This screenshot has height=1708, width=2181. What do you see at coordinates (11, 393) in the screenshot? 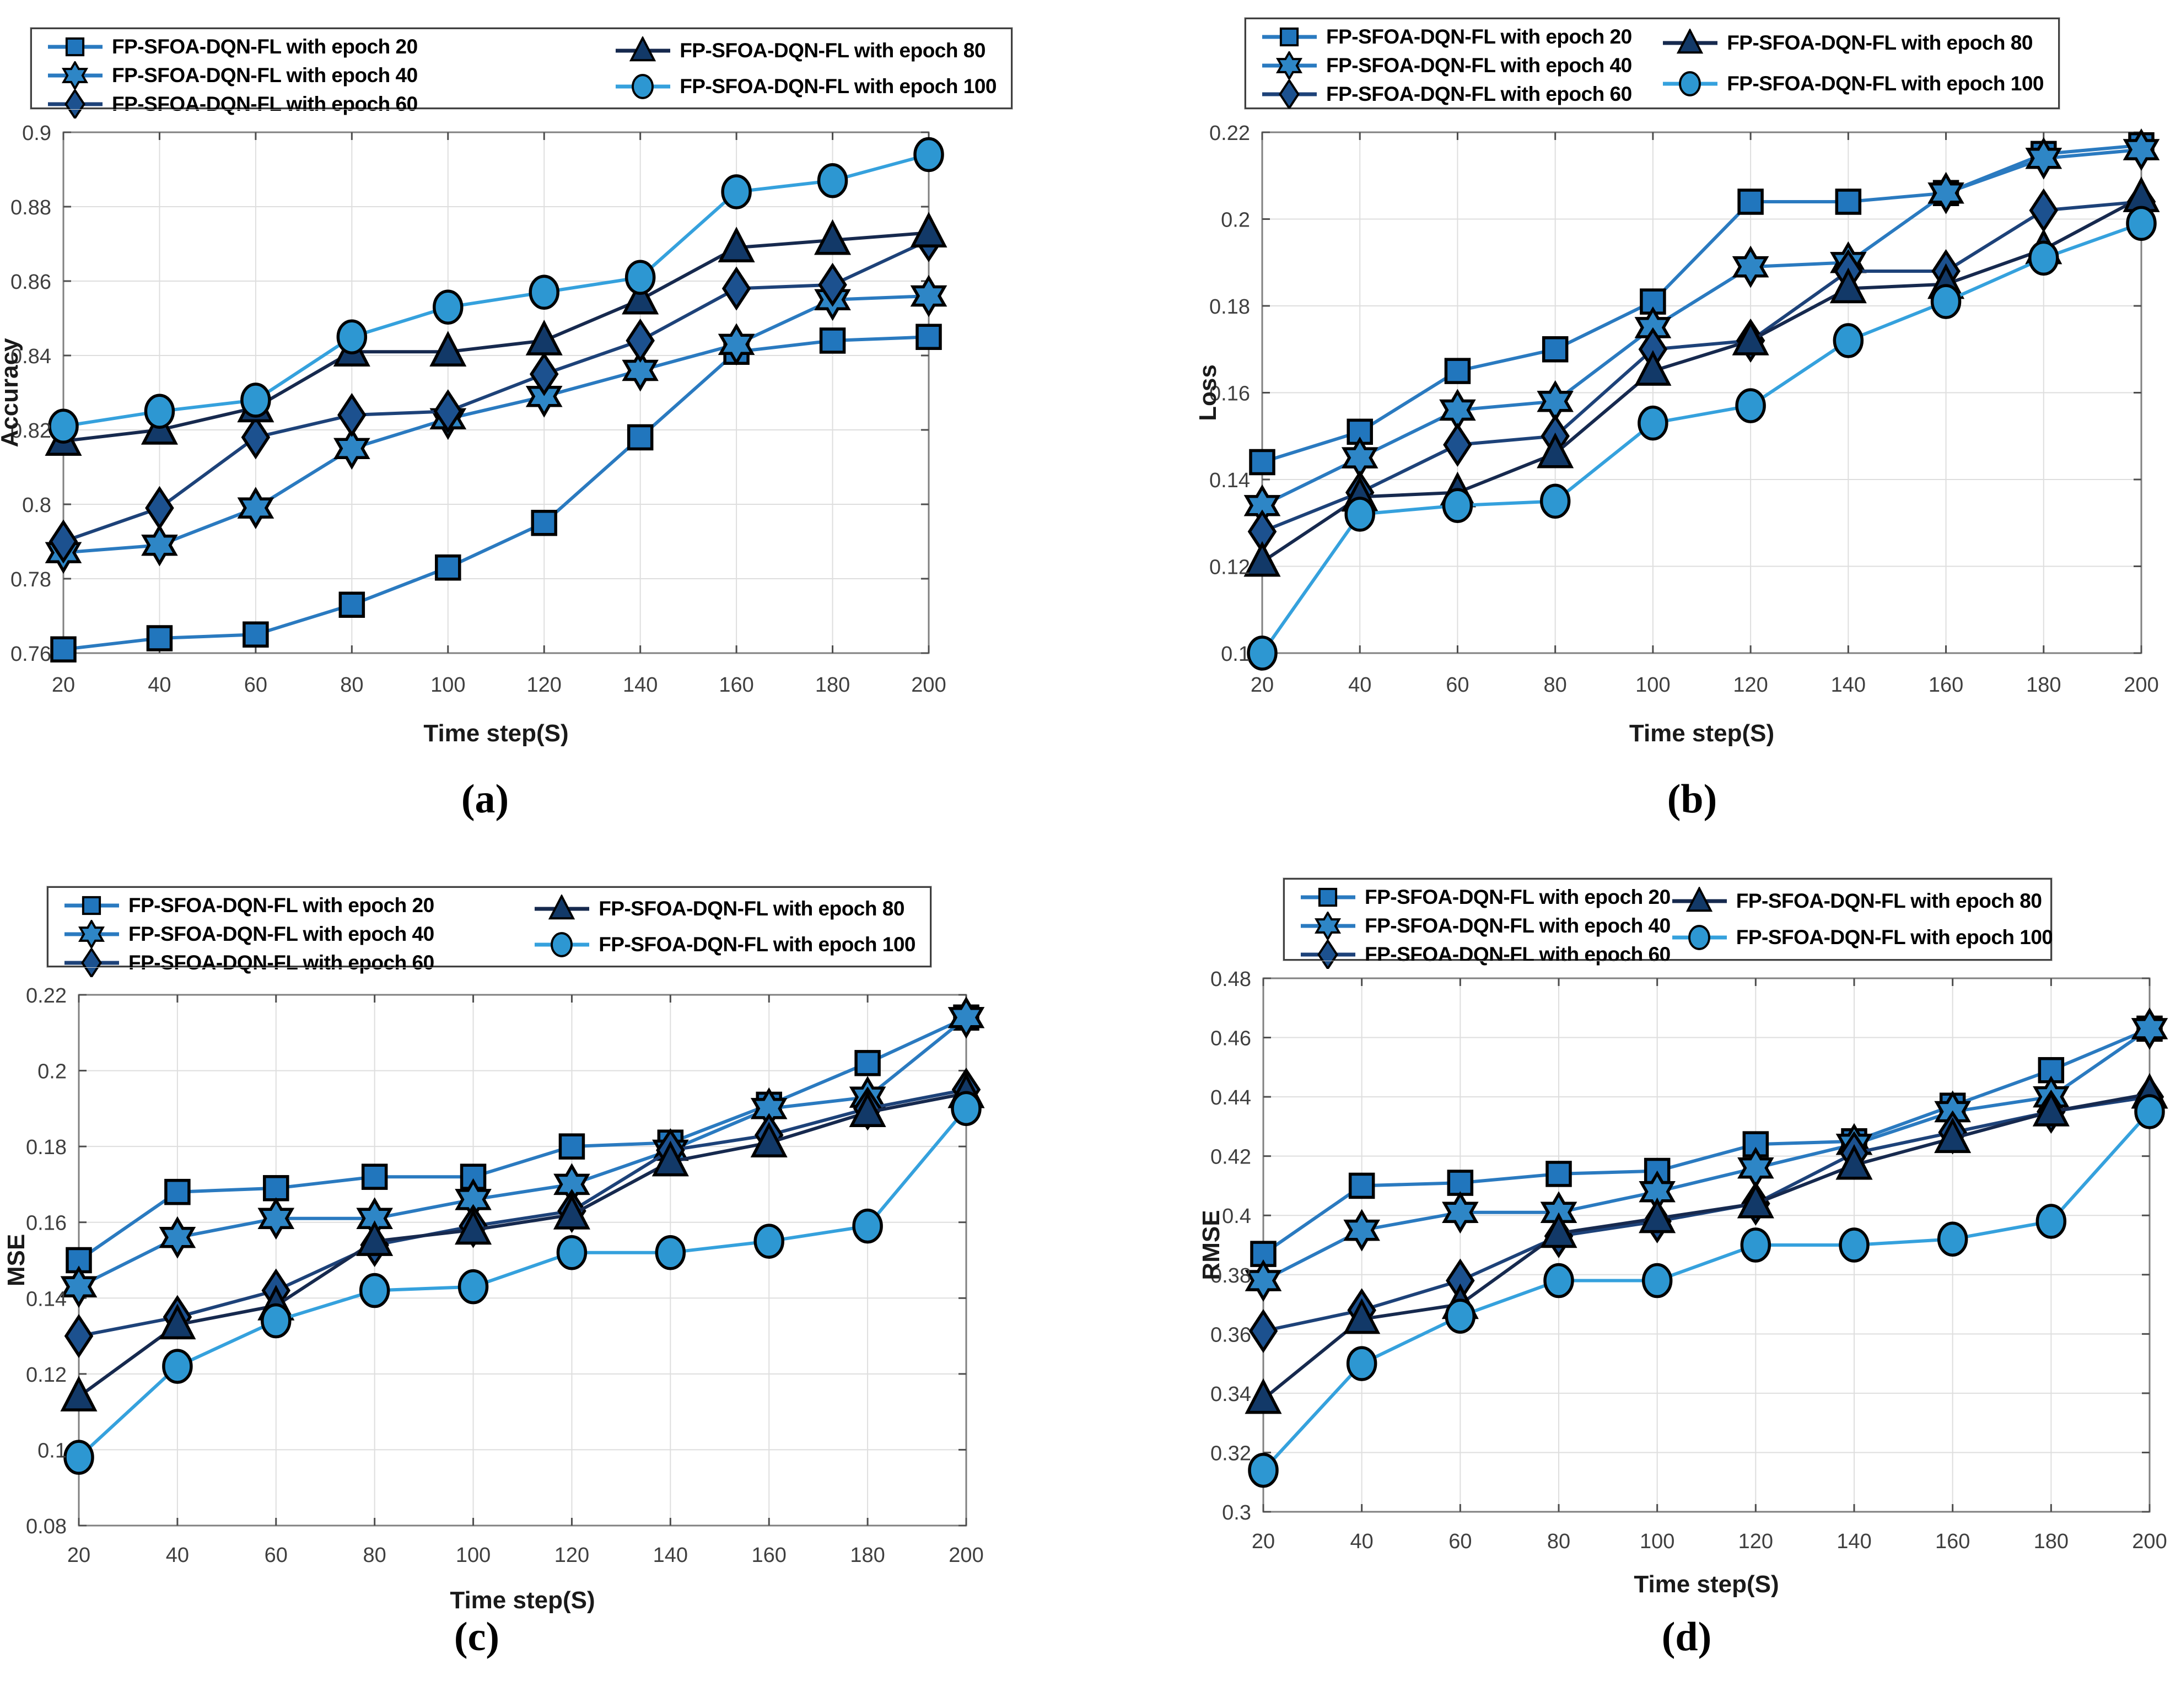
I see `y-axis-label: Accuracy` at bounding box center [11, 393].